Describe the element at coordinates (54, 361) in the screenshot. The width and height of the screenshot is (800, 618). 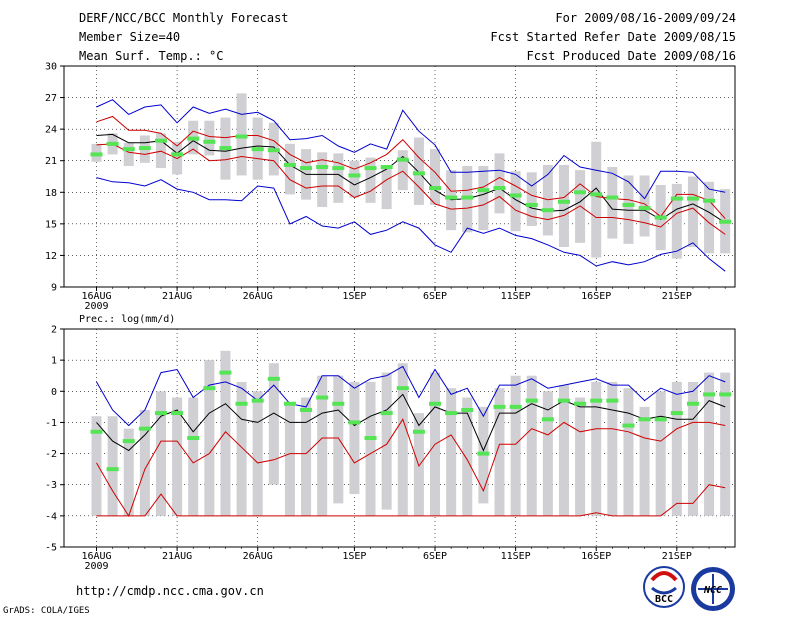
I see `y-tick-label: 1` at that location.